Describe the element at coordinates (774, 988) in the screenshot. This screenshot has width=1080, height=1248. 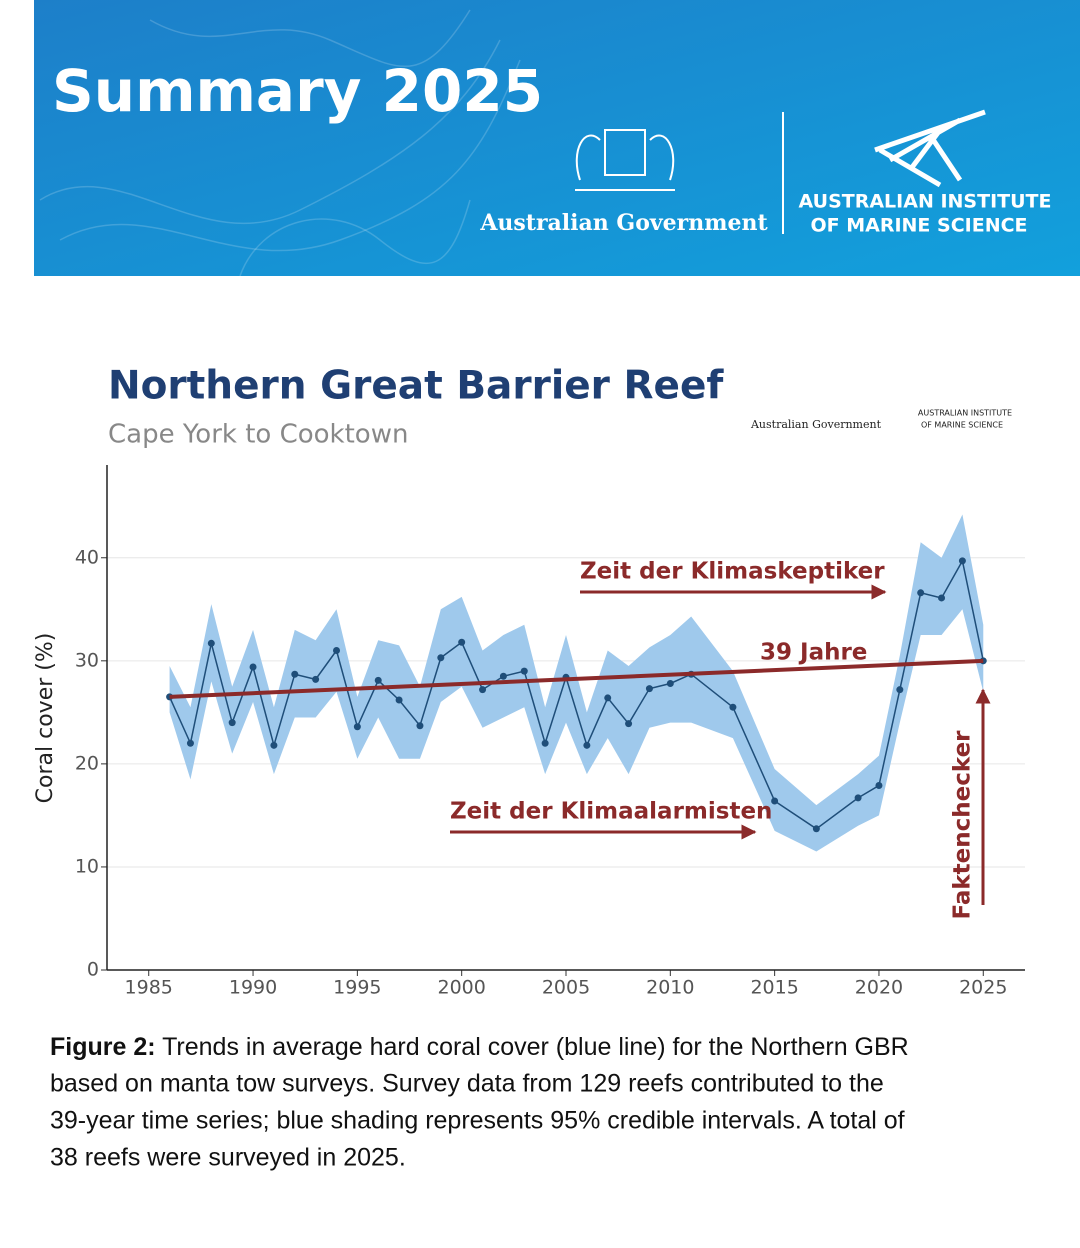
I see `x-tick-label: 2015` at that location.